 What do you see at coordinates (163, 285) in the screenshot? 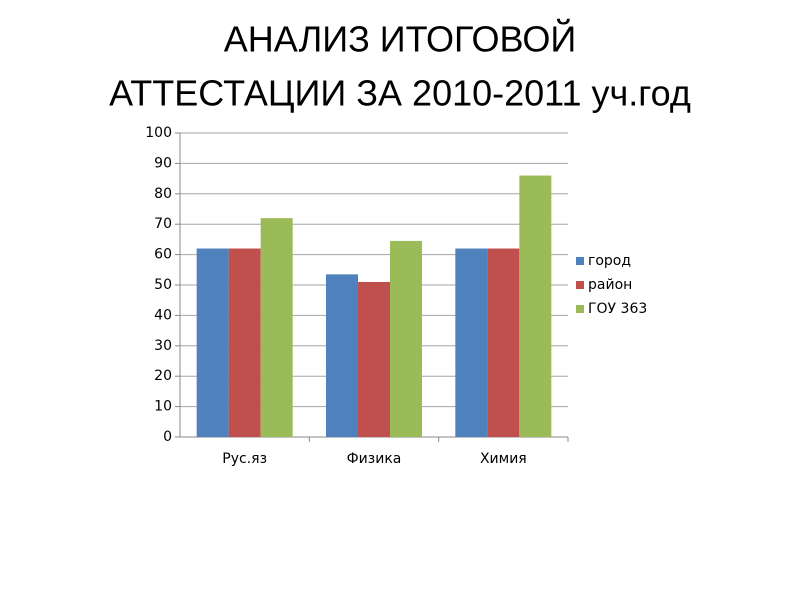
I see `y-tick-label: 50` at bounding box center [163, 285].